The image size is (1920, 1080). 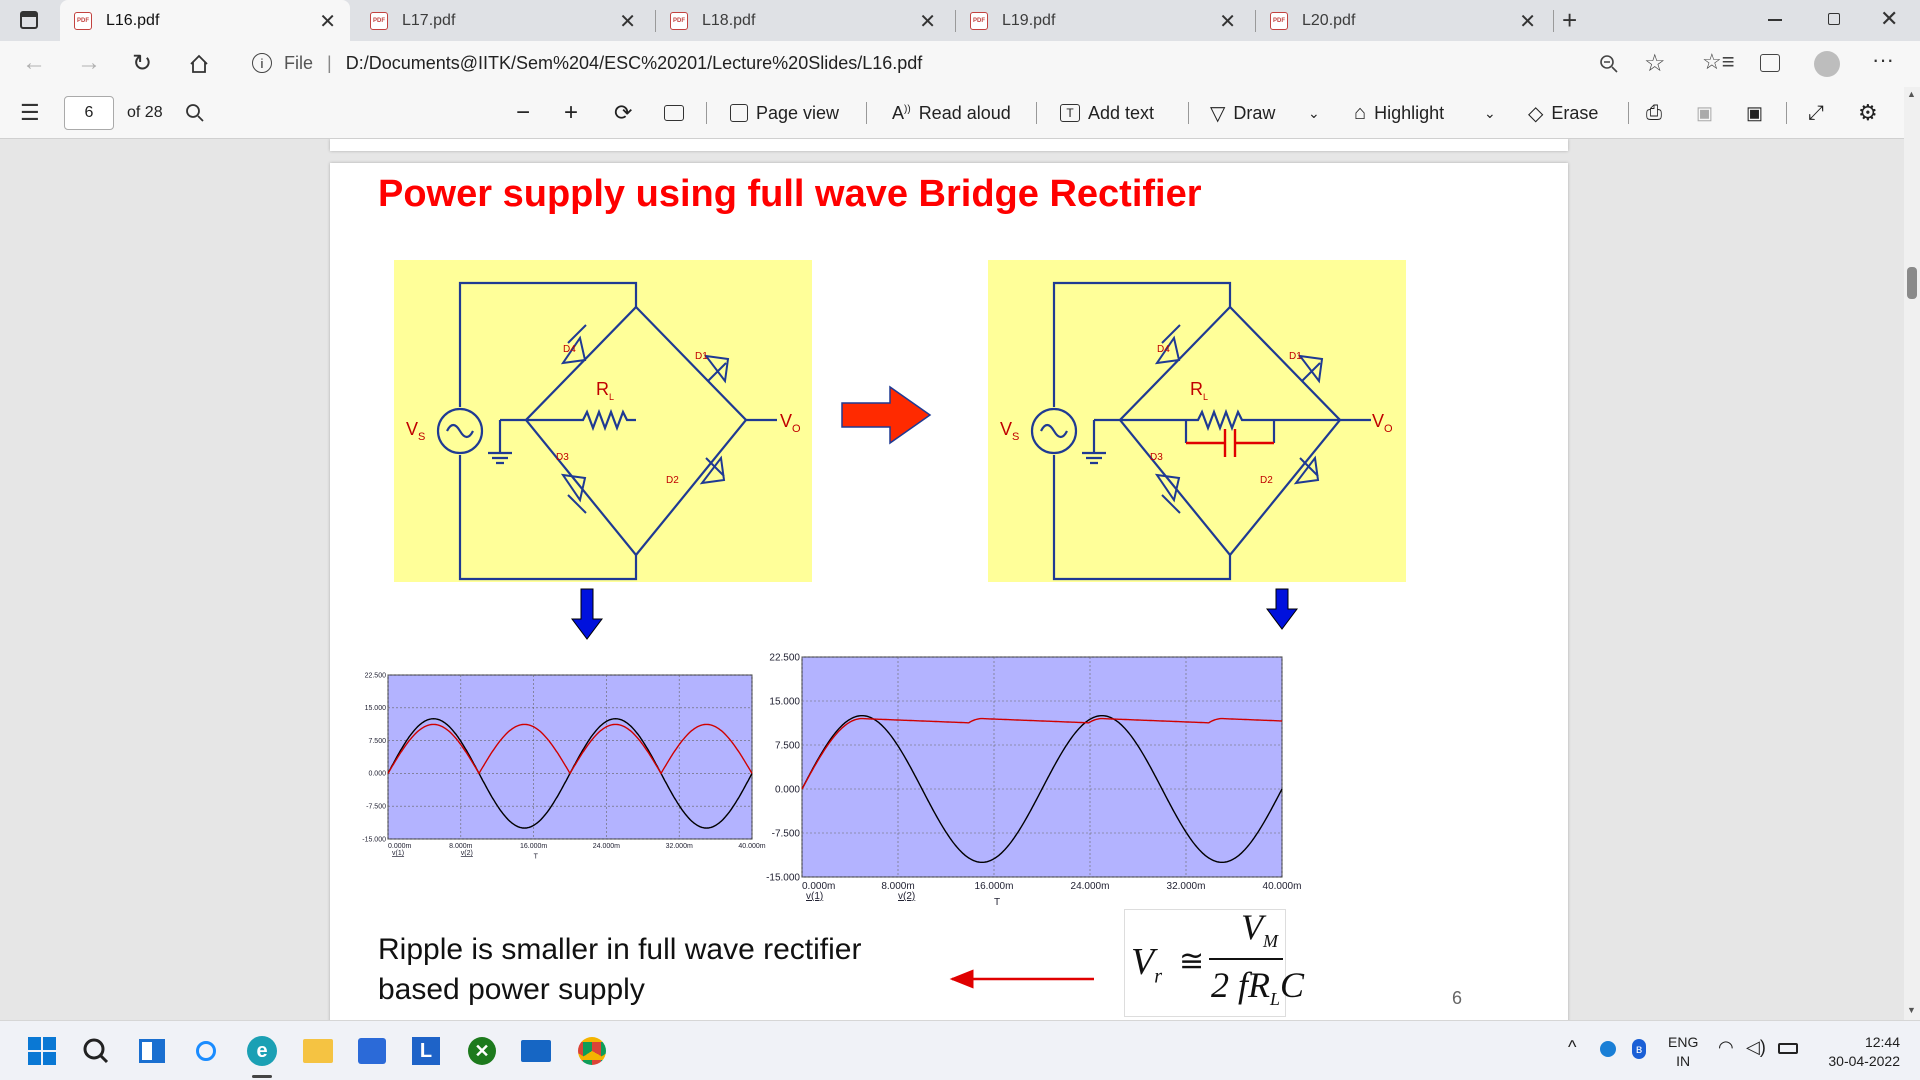 What do you see at coordinates (573, 344) in the screenshot?
I see `diode-d4` at bounding box center [573, 344].